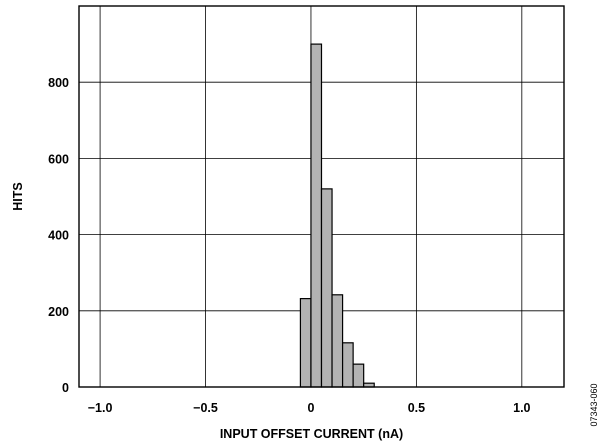  Describe the element at coordinates (58, 83) in the screenshot. I see `y-tick-label: 800` at that location.